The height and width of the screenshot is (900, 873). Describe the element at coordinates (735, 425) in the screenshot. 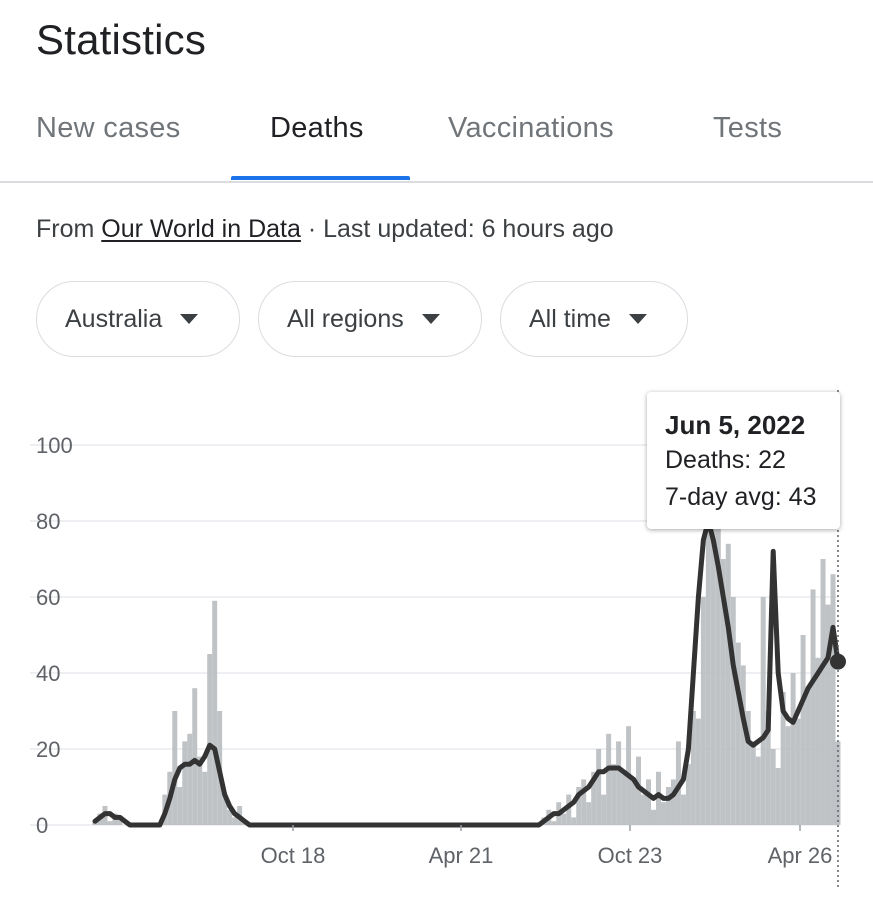

I see `tooltip-date: Jun 5, 2022` at that location.